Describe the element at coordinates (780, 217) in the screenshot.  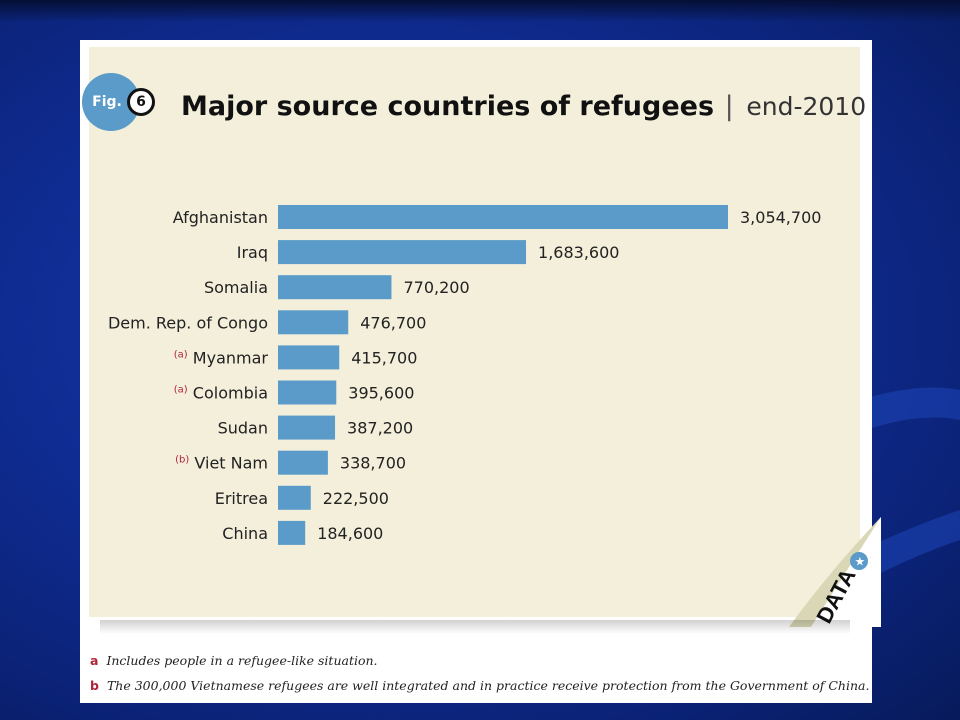
I see `value-label: 3,054,700` at that location.